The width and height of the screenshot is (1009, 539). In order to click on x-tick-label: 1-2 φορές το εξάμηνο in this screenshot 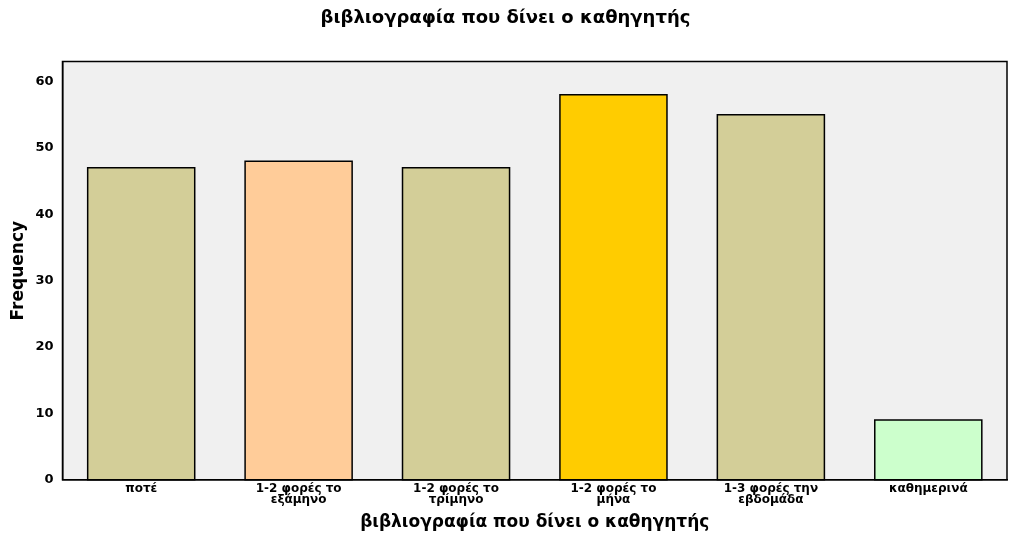, I will do `click(298, 493)`.